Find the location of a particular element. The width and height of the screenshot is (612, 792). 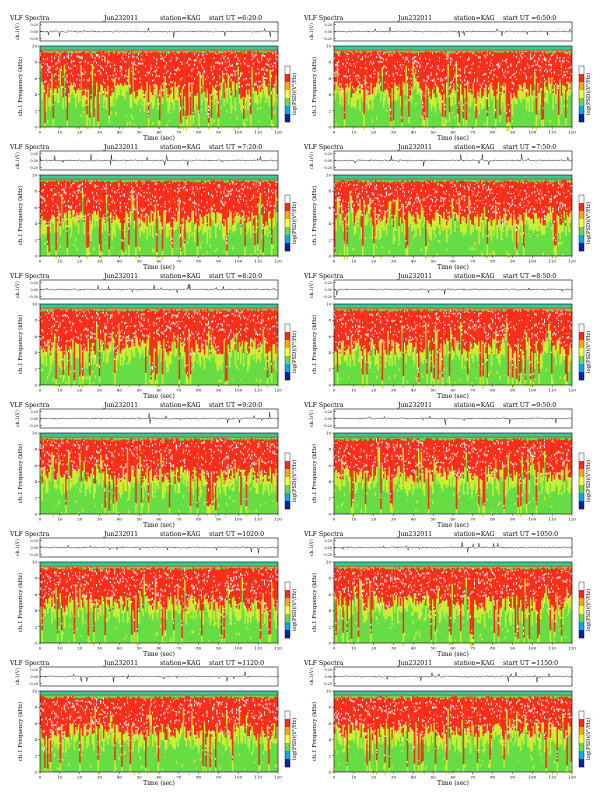

colorbar-segment is located at coordinates (581, 78).